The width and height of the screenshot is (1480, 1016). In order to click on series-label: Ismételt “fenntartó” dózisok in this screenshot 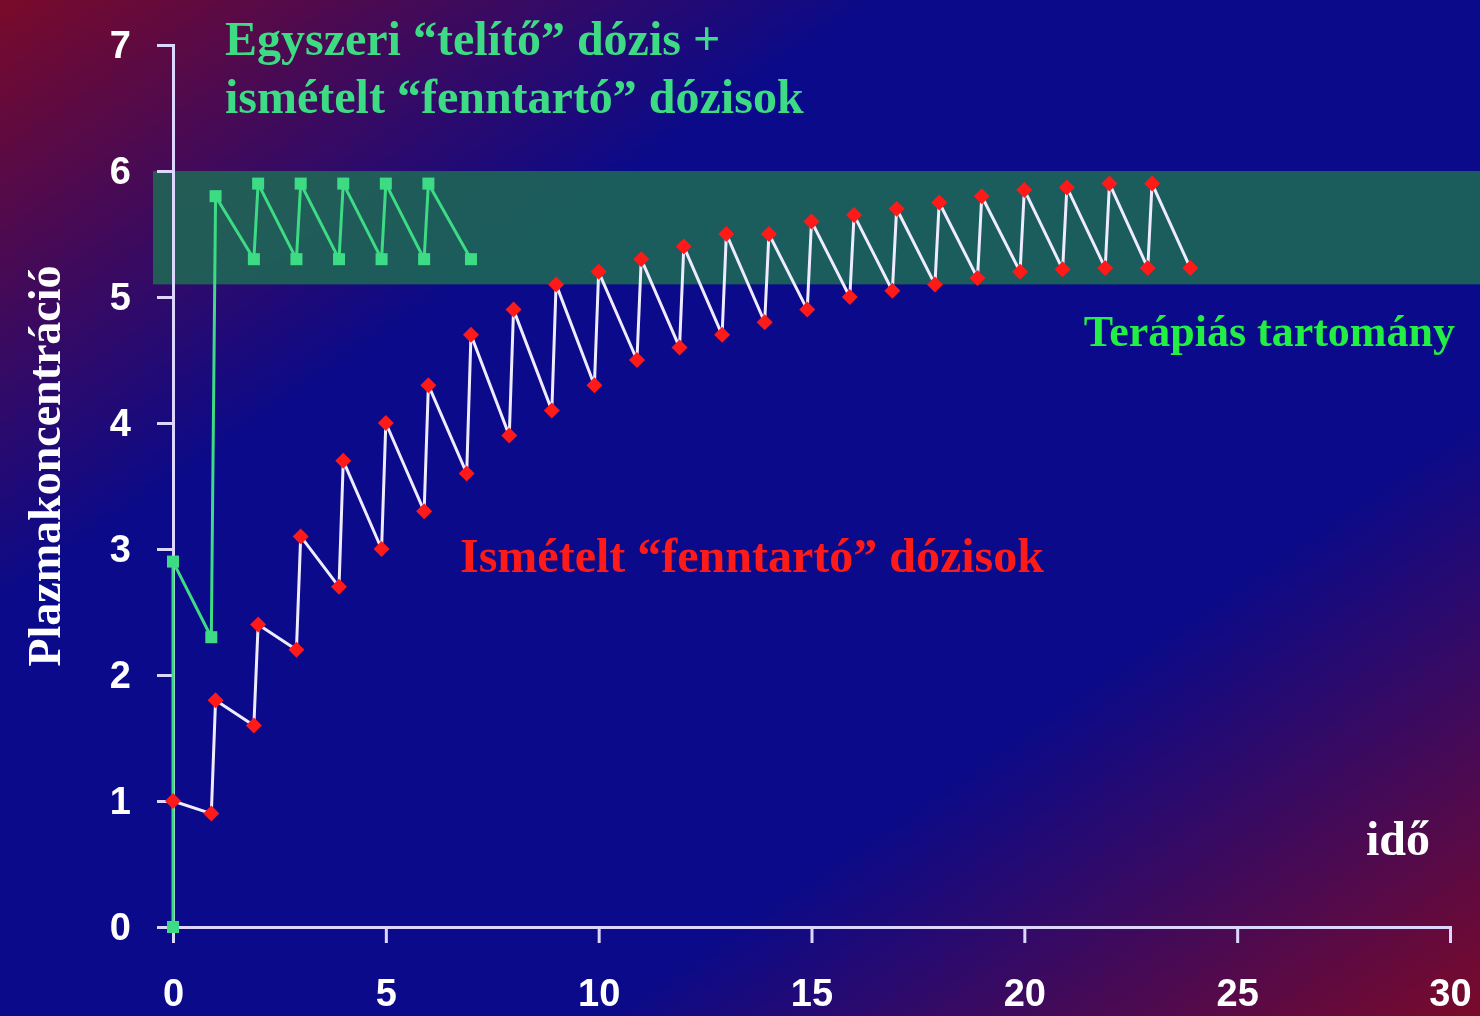, I will do `click(752, 555)`.